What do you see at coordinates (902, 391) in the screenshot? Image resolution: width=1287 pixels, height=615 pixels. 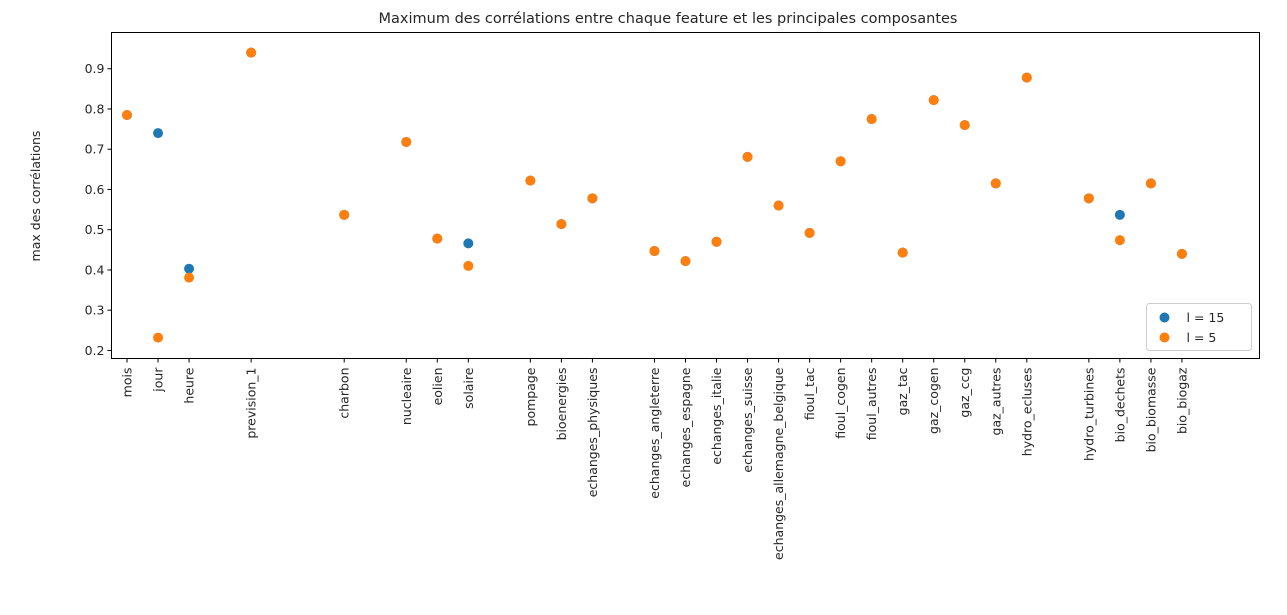 I see `x-tick-label: gaz_tac` at bounding box center [902, 391].